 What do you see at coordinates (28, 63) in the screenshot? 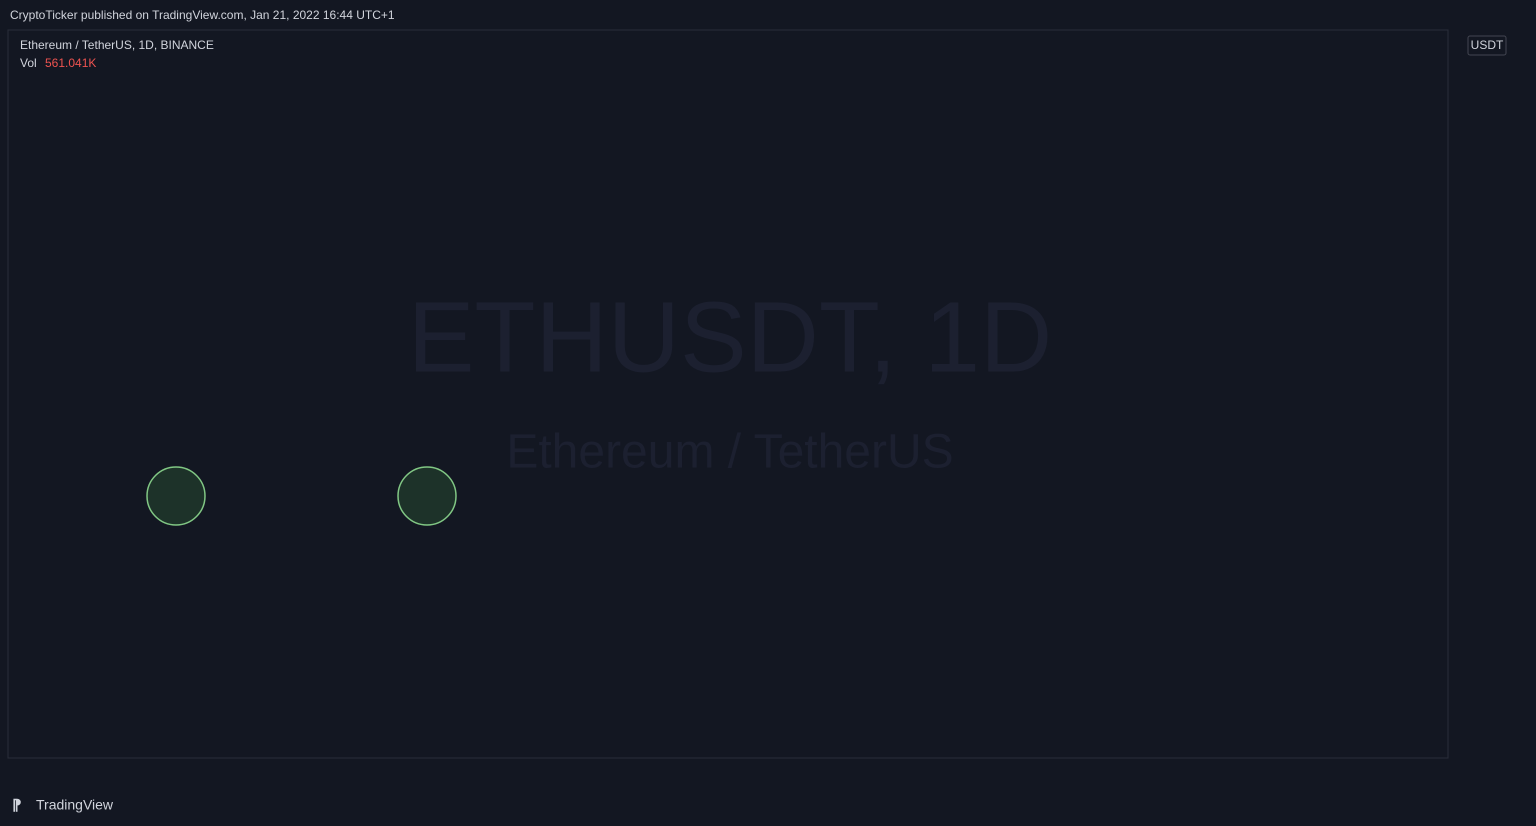
I see `volume-name: Vol` at bounding box center [28, 63].